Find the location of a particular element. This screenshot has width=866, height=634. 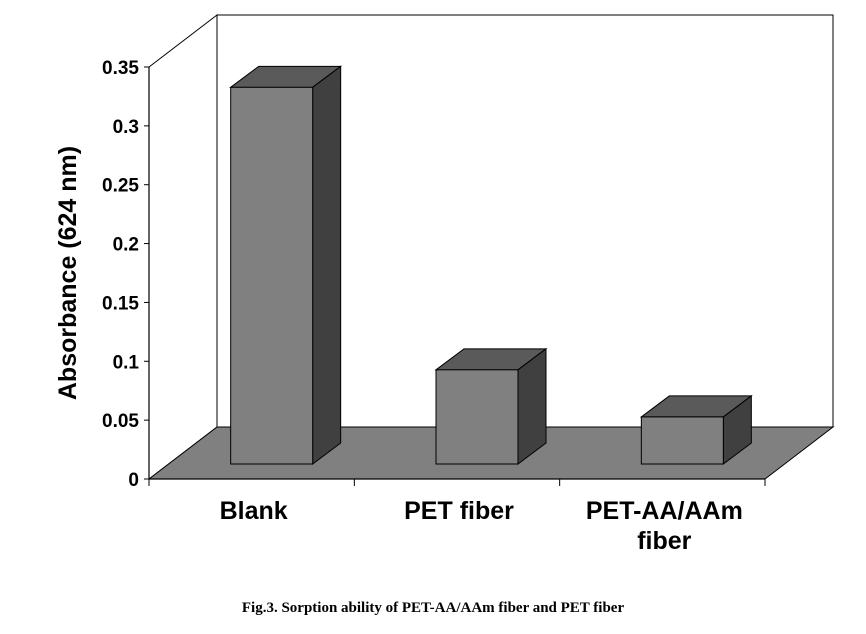

y-tick-label: 0.05 is located at coordinates (120, 421).